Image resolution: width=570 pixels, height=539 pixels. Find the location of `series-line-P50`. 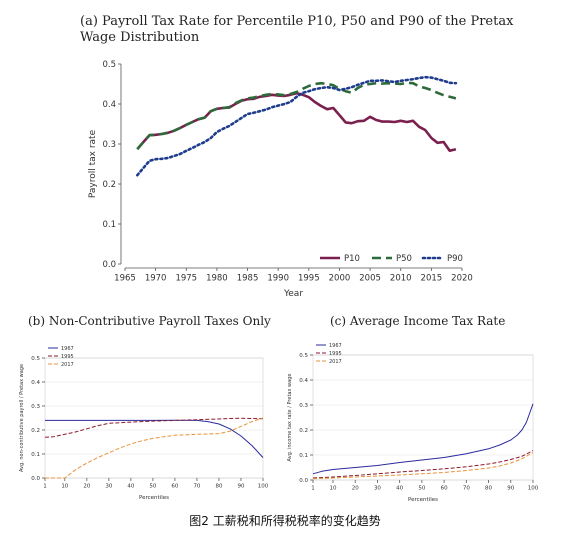

series-line-P50 is located at coordinates (296, 116).